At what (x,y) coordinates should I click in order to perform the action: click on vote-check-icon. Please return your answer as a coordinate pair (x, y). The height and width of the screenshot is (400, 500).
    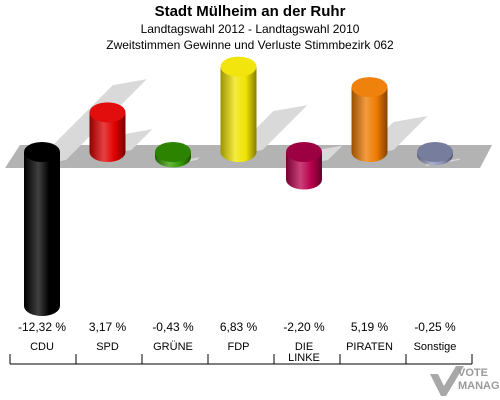
    Looking at the image, I should click on (447, 381).